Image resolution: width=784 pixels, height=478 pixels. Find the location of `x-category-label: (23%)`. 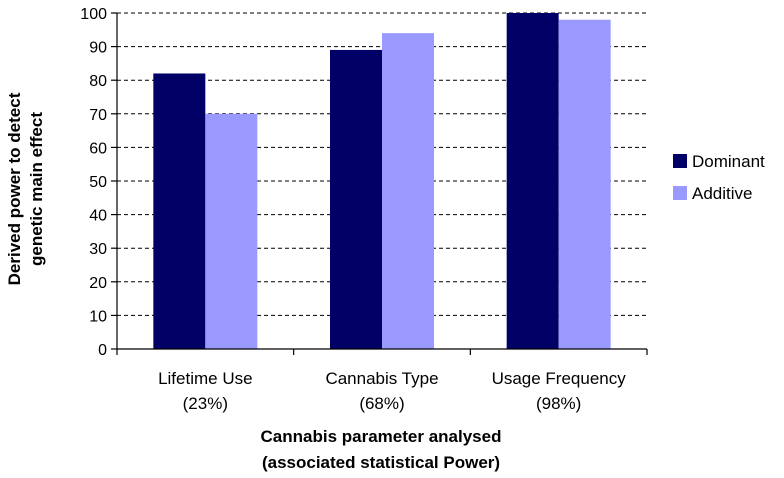

x-category-label: (23%) is located at coordinates (205, 403).